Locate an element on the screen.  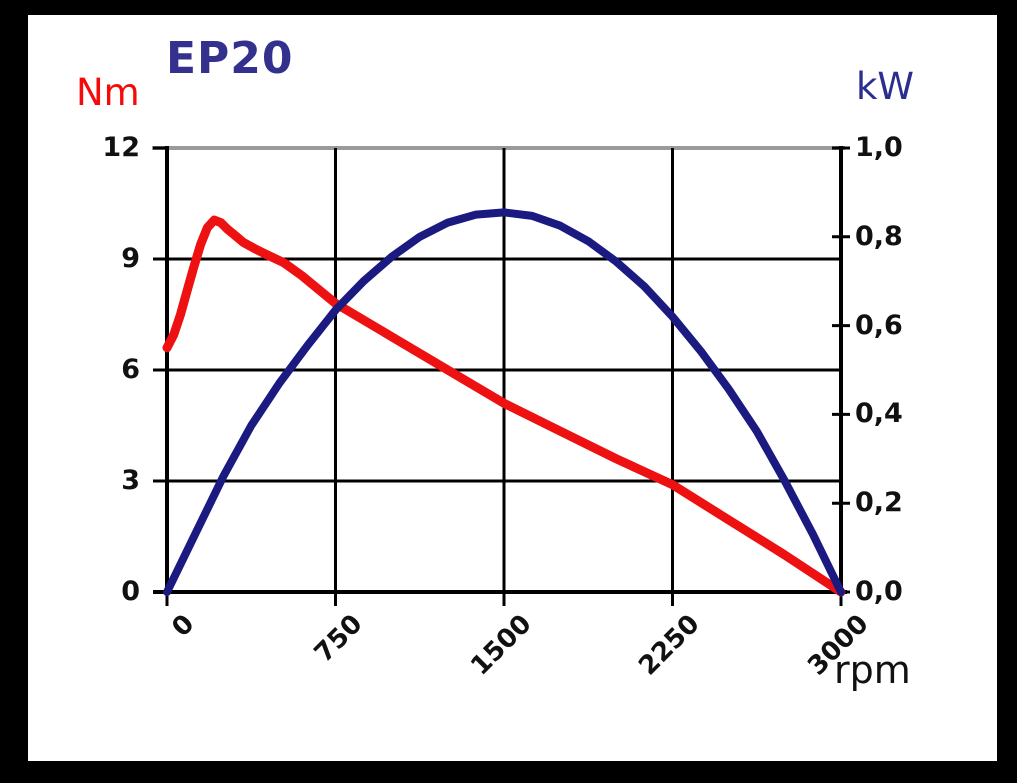
left-axis-tick-label: 9 is located at coordinates (130, 258).